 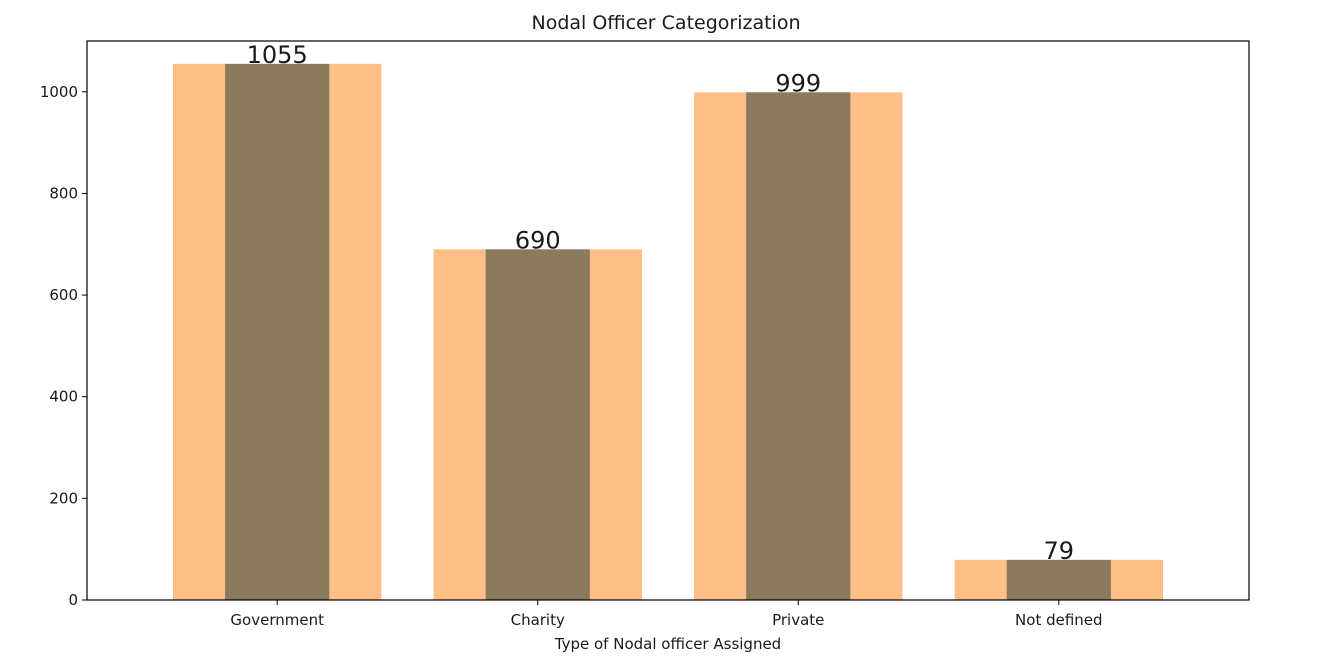 I want to click on bar-inner-private, so click(x=798, y=346).